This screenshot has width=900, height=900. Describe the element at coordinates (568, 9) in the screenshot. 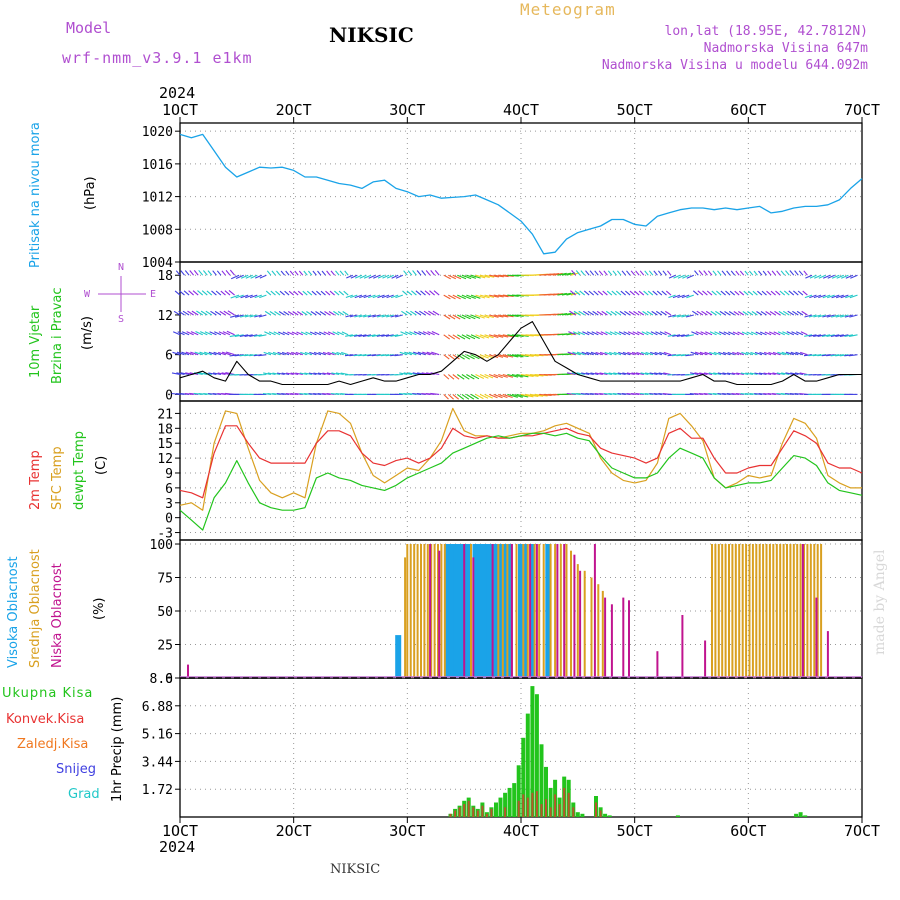

I see `meteogram-label: Meteogram` at that location.